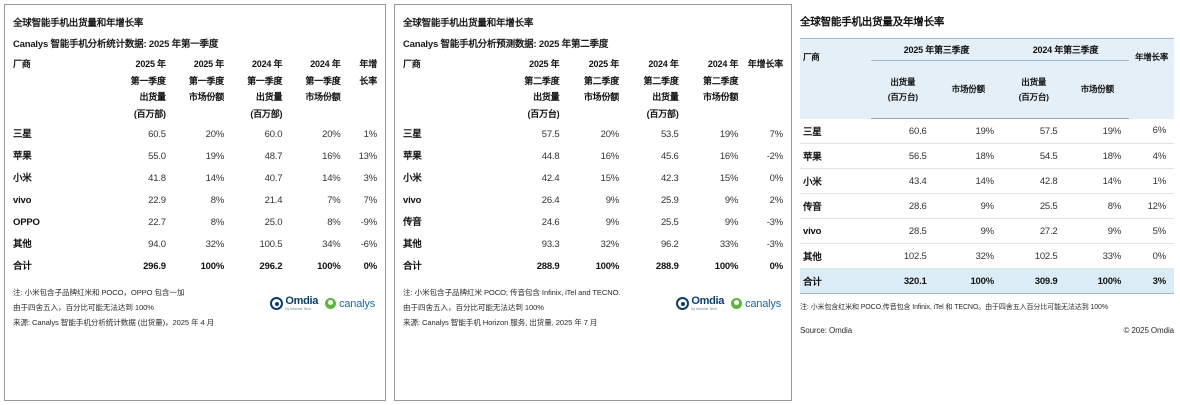 This screenshot has height=405, width=1180. What do you see at coordinates (593, 223) in the screenshot?
I see `table-row: 传音 24.6 9% 25.5 9% -3%` at bounding box center [593, 223].